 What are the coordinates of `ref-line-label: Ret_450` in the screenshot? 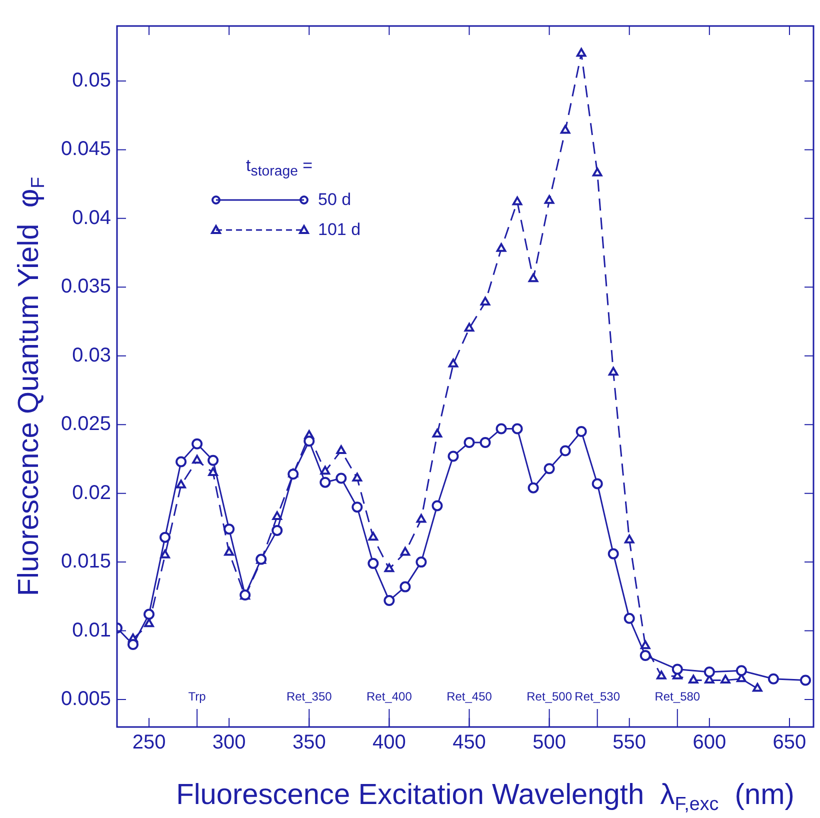 It's located at (469, 696).